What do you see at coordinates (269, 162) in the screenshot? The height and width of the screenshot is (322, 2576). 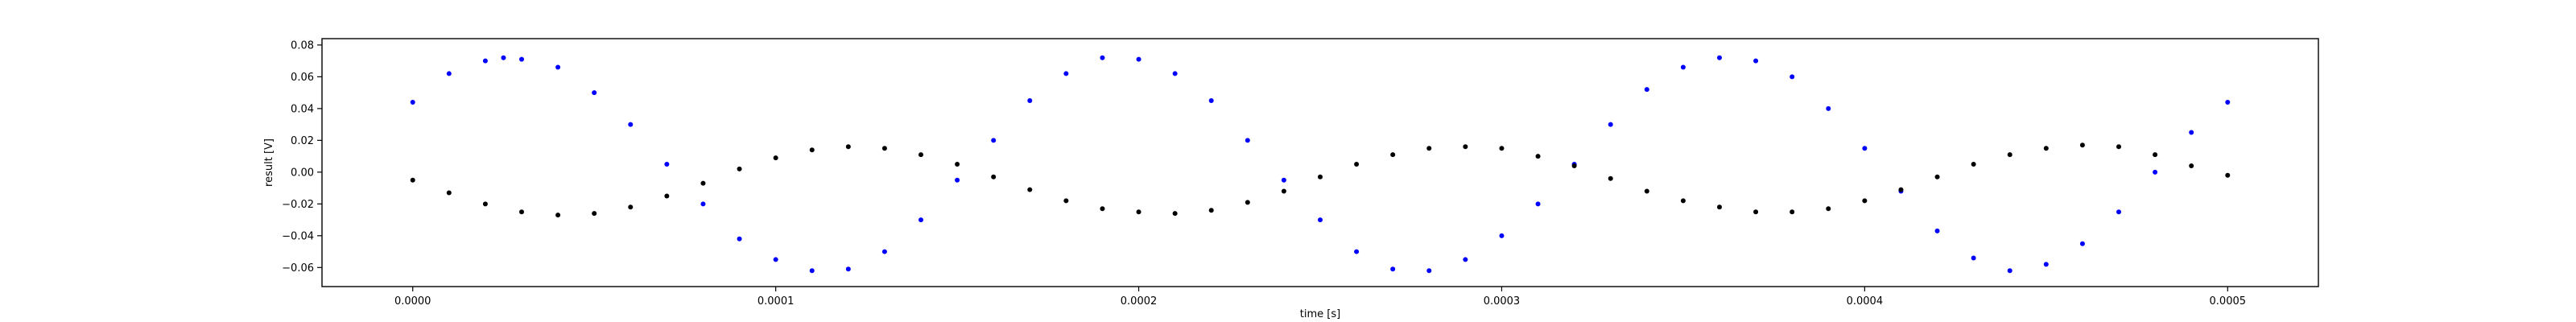 I see `y-axis-label: result [V]` at bounding box center [269, 162].